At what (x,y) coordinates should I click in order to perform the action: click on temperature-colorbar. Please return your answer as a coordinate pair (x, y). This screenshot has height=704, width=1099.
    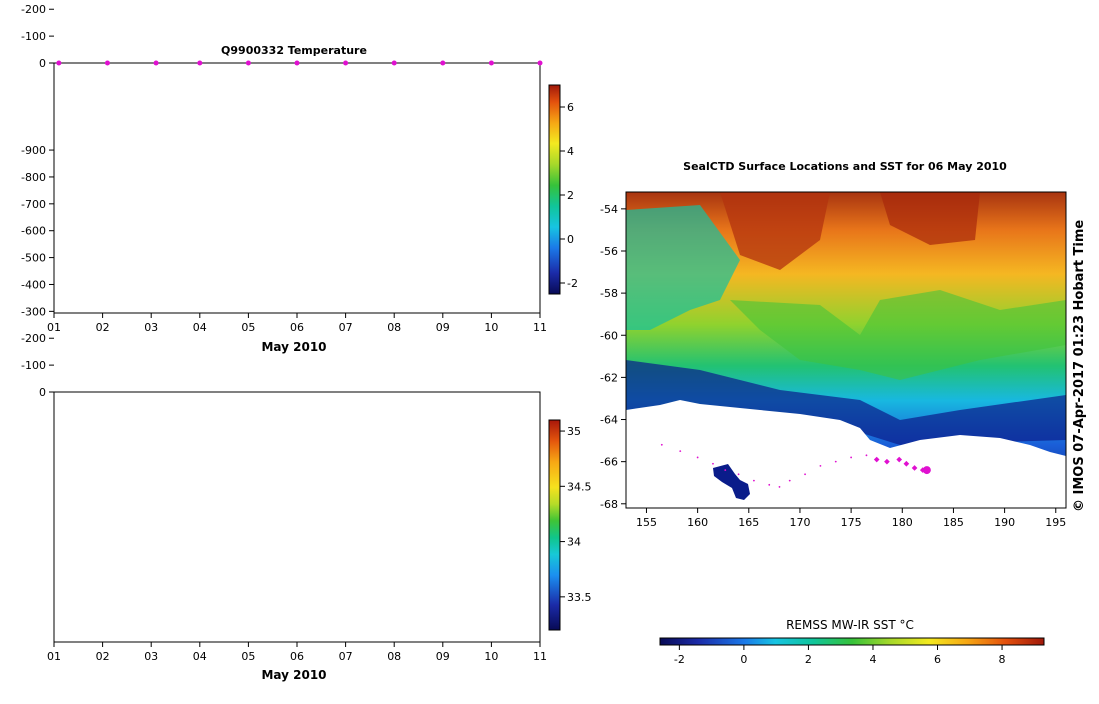
    Looking at the image, I should click on (554, 189).